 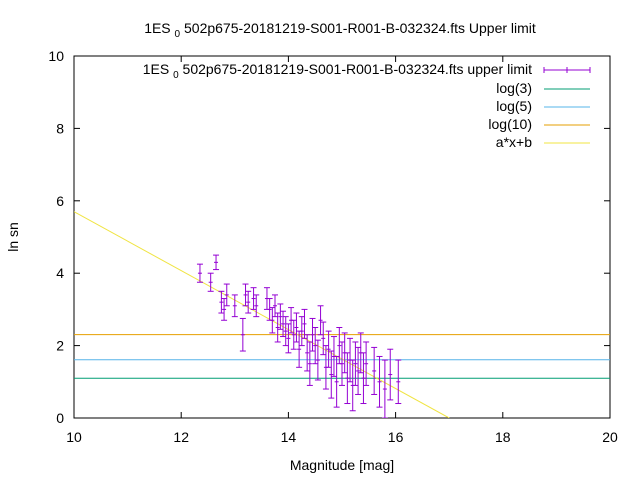 I want to click on x-tick-label: 12, so click(x=181, y=437).